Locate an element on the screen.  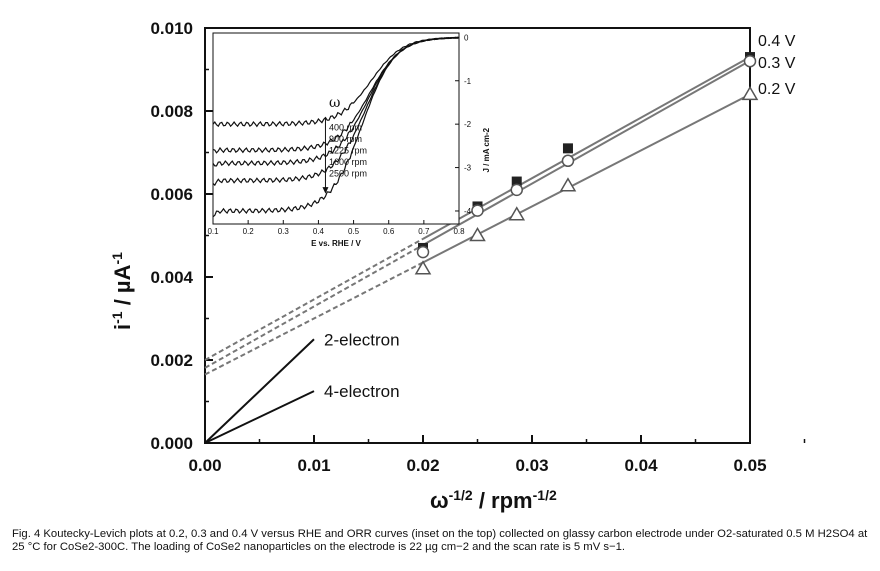
inset-y-axis-title: J / mA cm-2 is located at coordinates (486, 149).